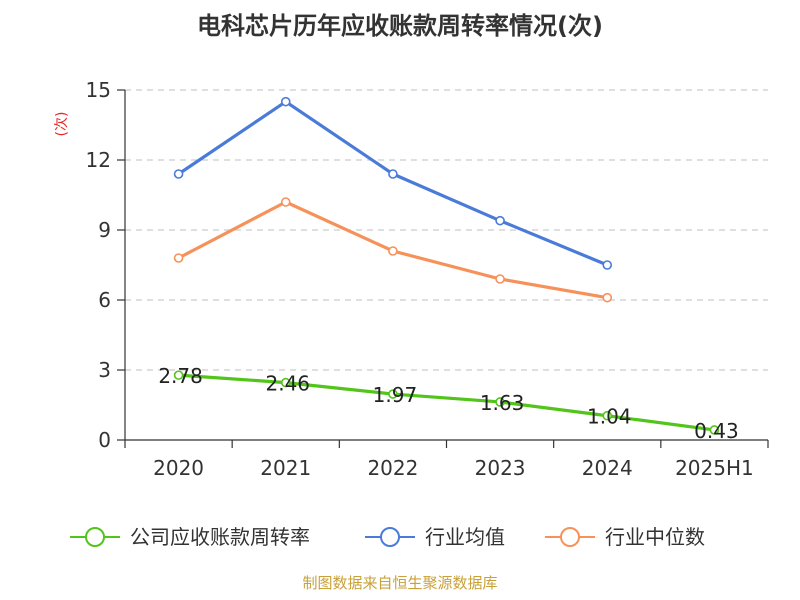  What do you see at coordinates (104, 300) in the screenshot?
I see `y-tick-label: 6` at bounding box center [104, 300].